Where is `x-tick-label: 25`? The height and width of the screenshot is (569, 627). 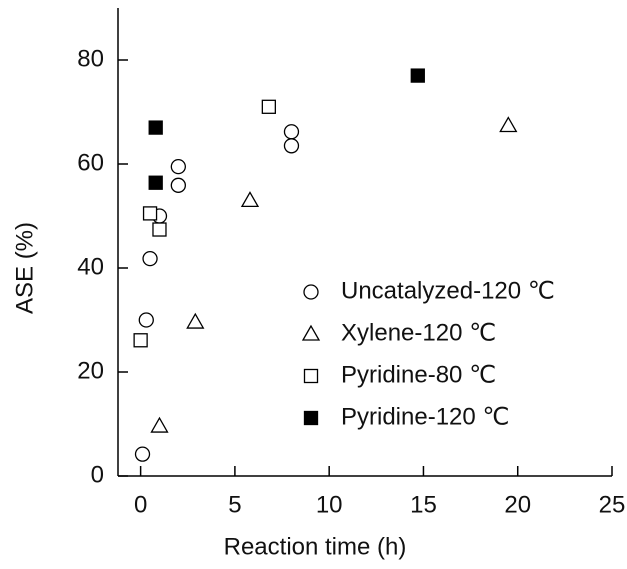
x-tick-label: 25 is located at coordinates (612, 504).